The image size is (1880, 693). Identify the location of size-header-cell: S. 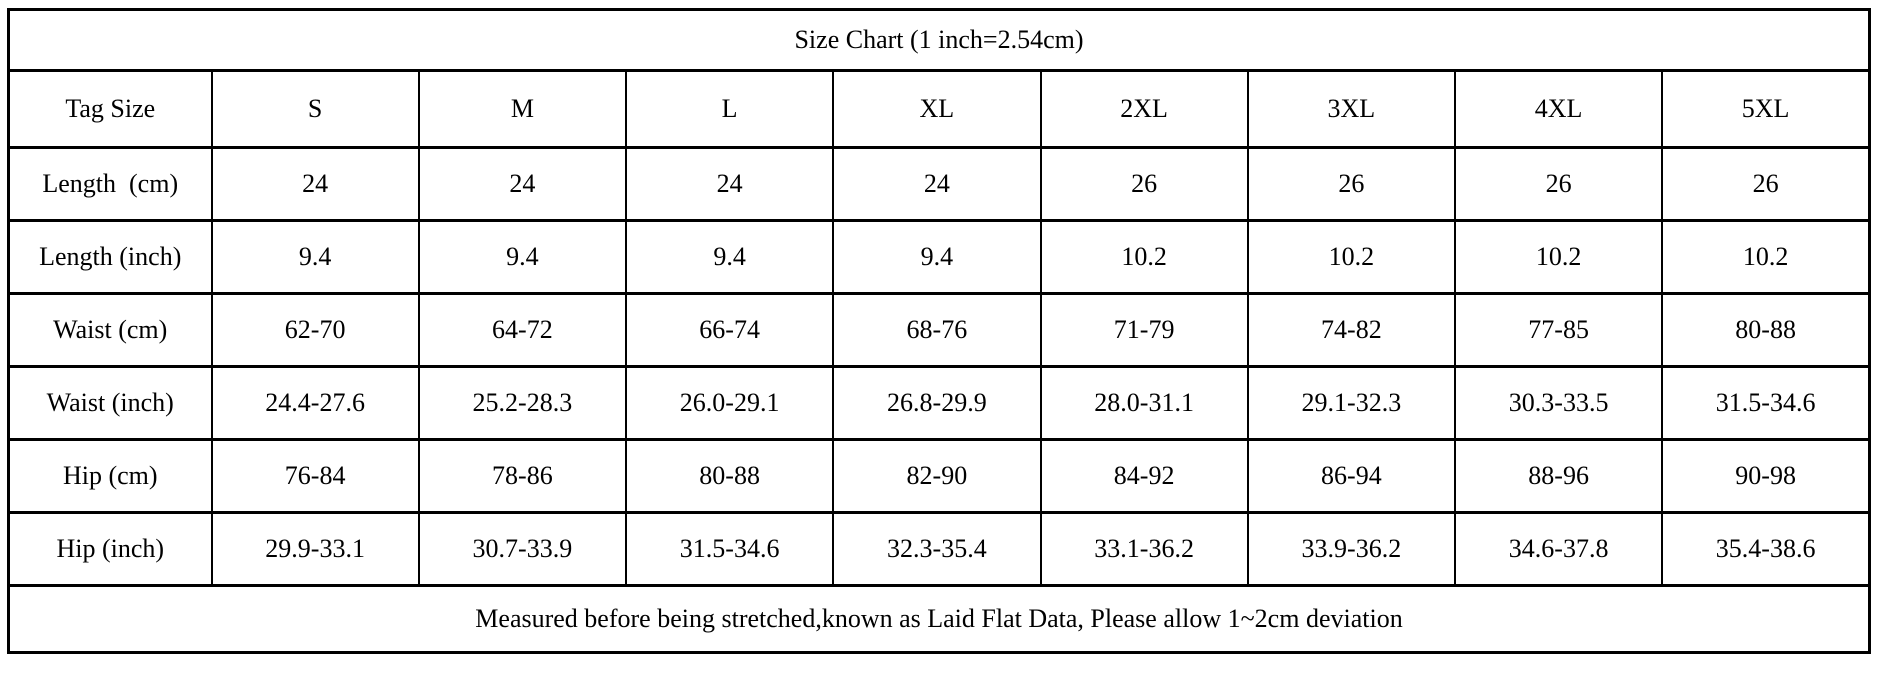
(315, 109).